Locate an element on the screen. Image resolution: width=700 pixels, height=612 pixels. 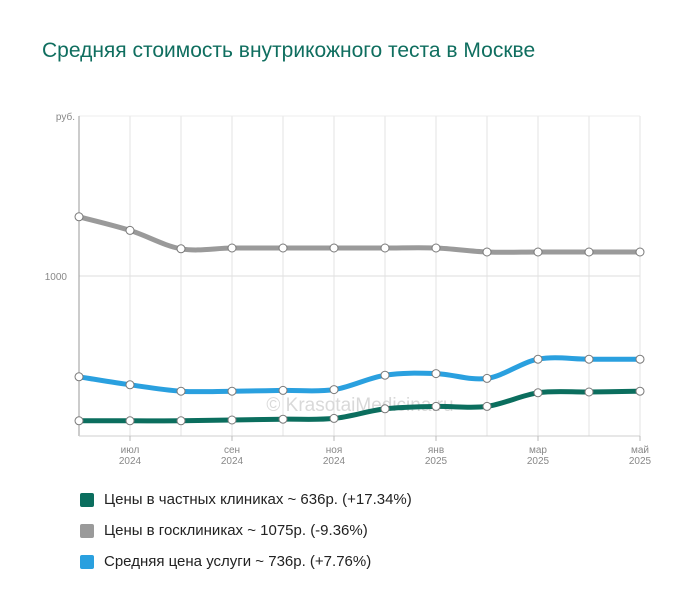
x-tick-label-month: июл is located at coordinates (130, 450).